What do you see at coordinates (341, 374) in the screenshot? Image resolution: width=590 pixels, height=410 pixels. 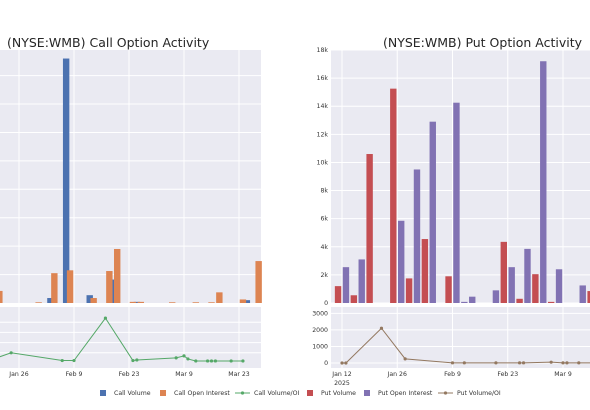 I see `put-x-tick-label: Jan 12` at bounding box center [341, 374].